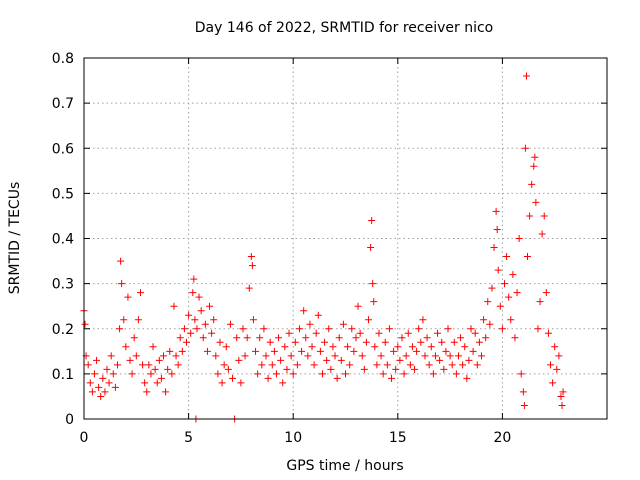 The image size is (640, 480). What do you see at coordinates (63, 194) in the screenshot?
I see `y-tick-label: 0.5` at bounding box center [63, 194].